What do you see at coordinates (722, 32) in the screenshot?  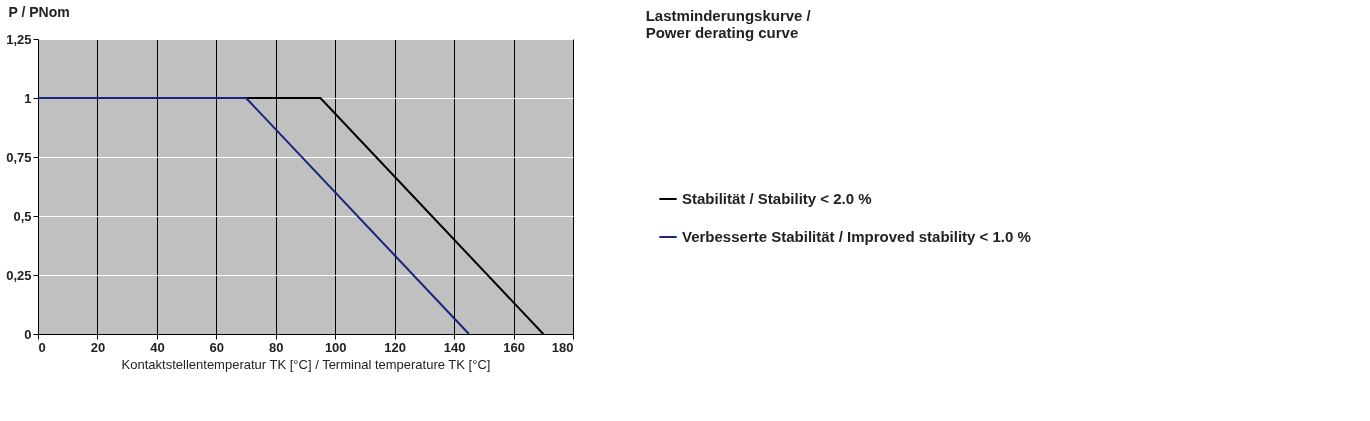 I see `text: Power derating curve` at bounding box center [722, 32].